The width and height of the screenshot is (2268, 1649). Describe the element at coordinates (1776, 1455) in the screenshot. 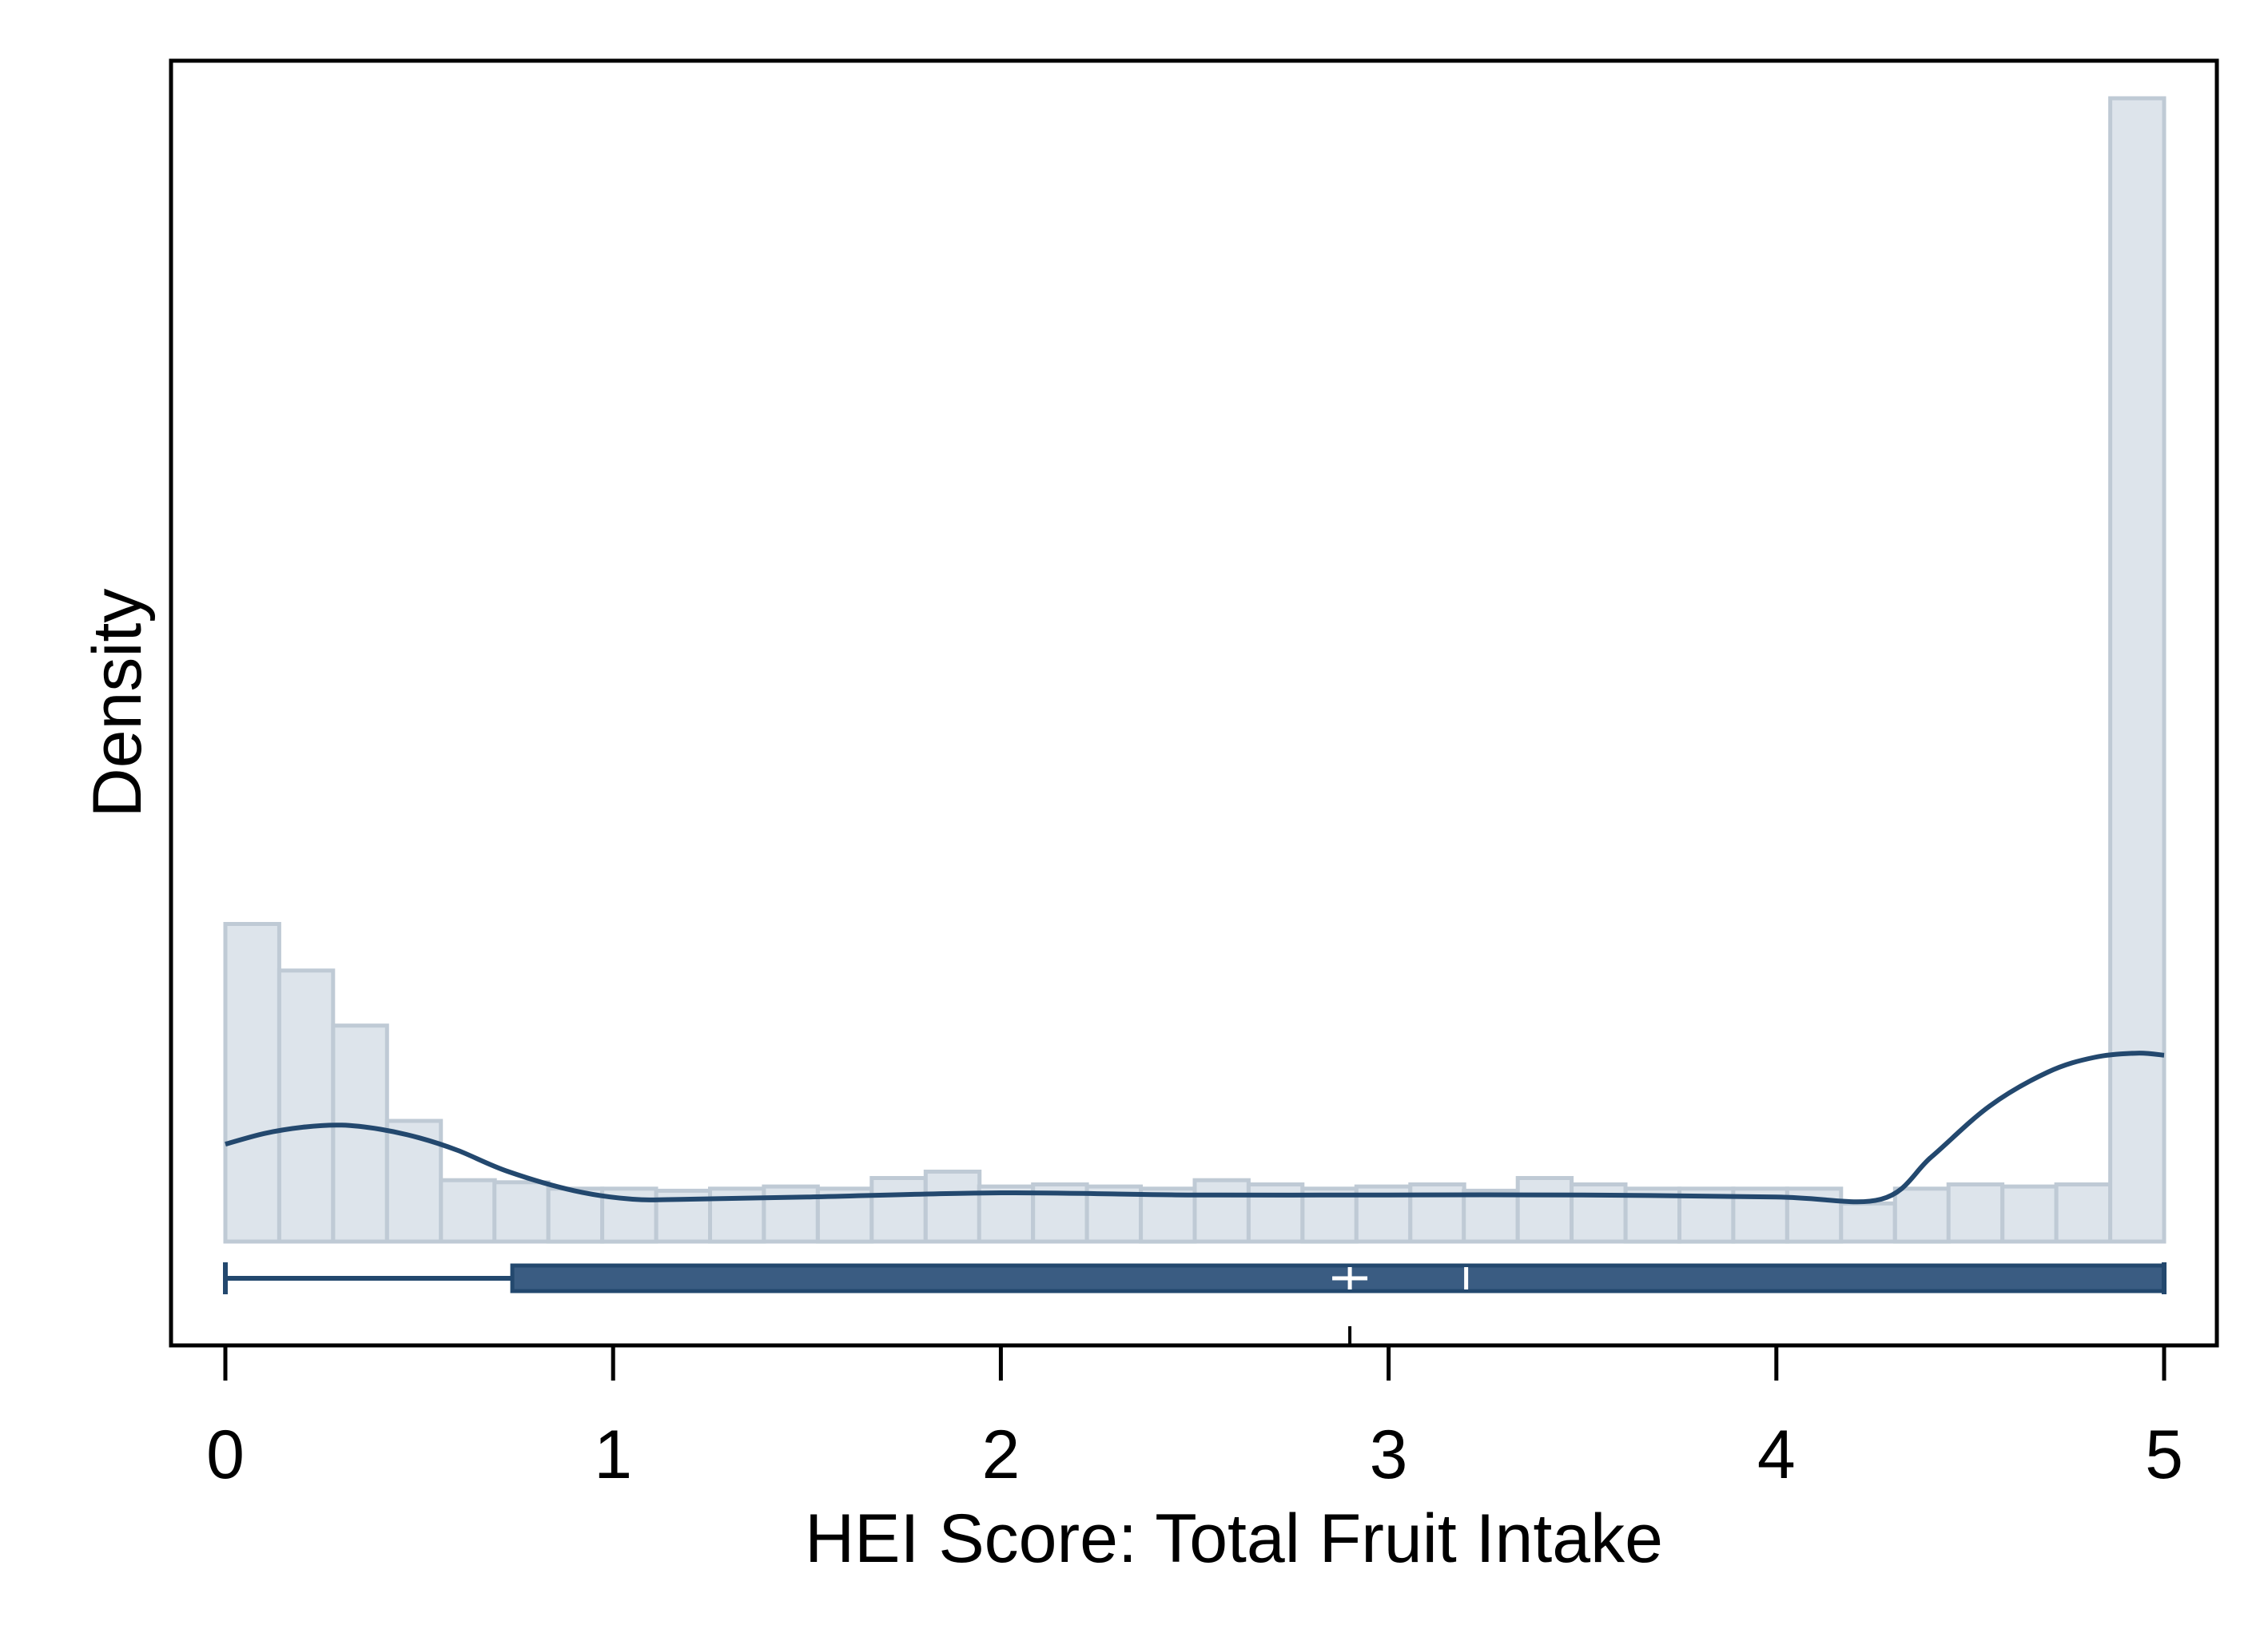

I see `x-tick-label-4: 4` at that location.